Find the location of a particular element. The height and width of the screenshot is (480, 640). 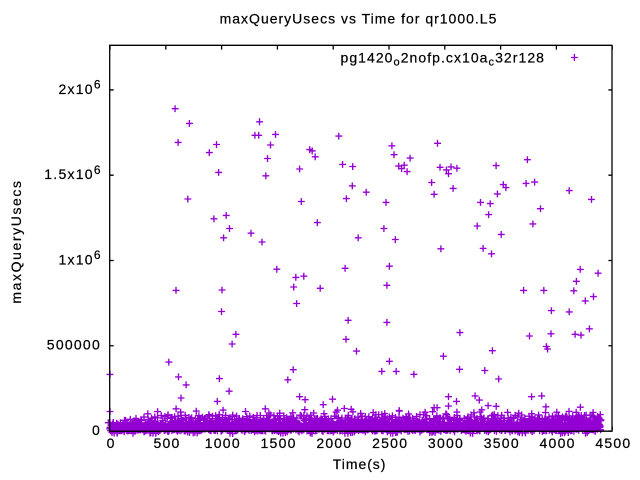

svg-text: 4000 is located at coordinates (558, 443).